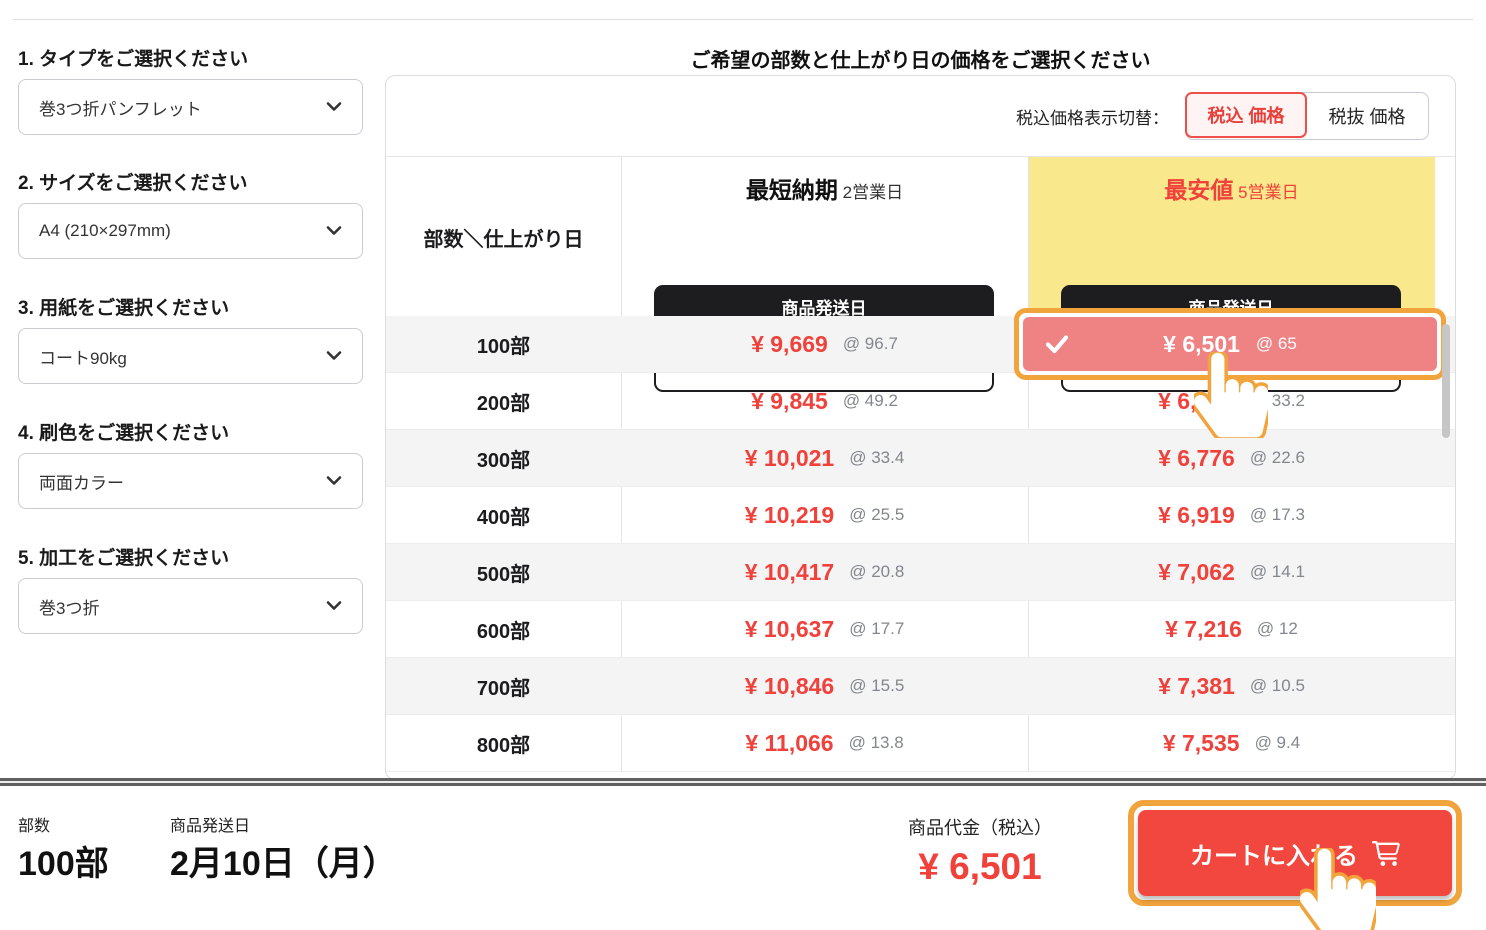 This screenshot has width=1486, height=930. What do you see at coordinates (120, 109) in the screenshot?
I see `type-select-value: 巻3つ折パンフレット` at bounding box center [120, 109].